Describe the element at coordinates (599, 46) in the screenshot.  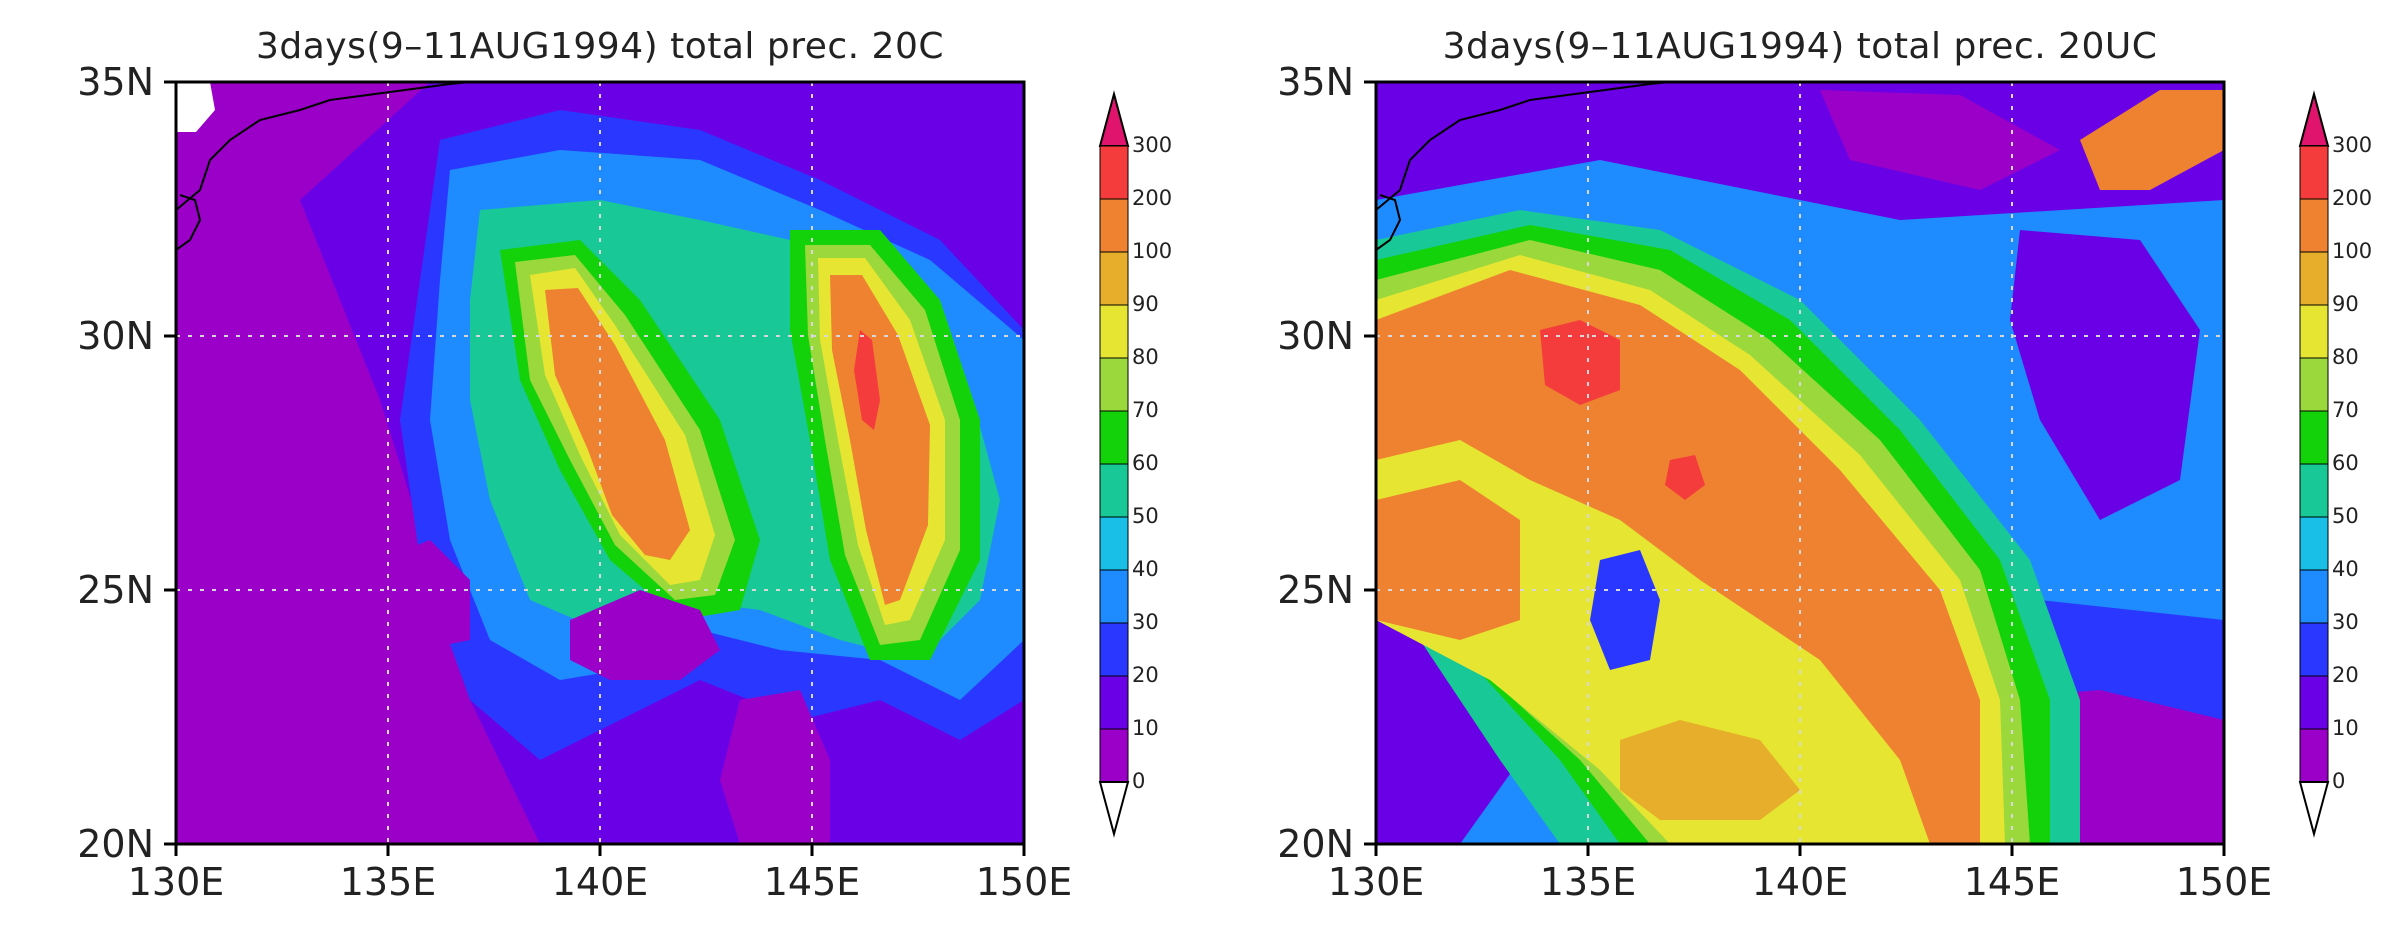
I see `panel-title: 3days(9–11AUG1994) total prec. 20C` at that location.